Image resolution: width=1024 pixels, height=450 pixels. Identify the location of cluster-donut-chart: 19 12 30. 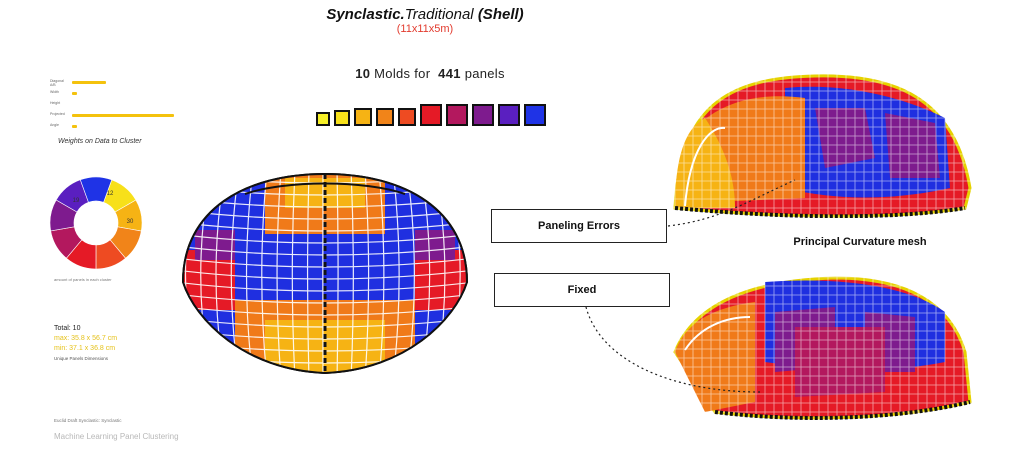
(96, 223).